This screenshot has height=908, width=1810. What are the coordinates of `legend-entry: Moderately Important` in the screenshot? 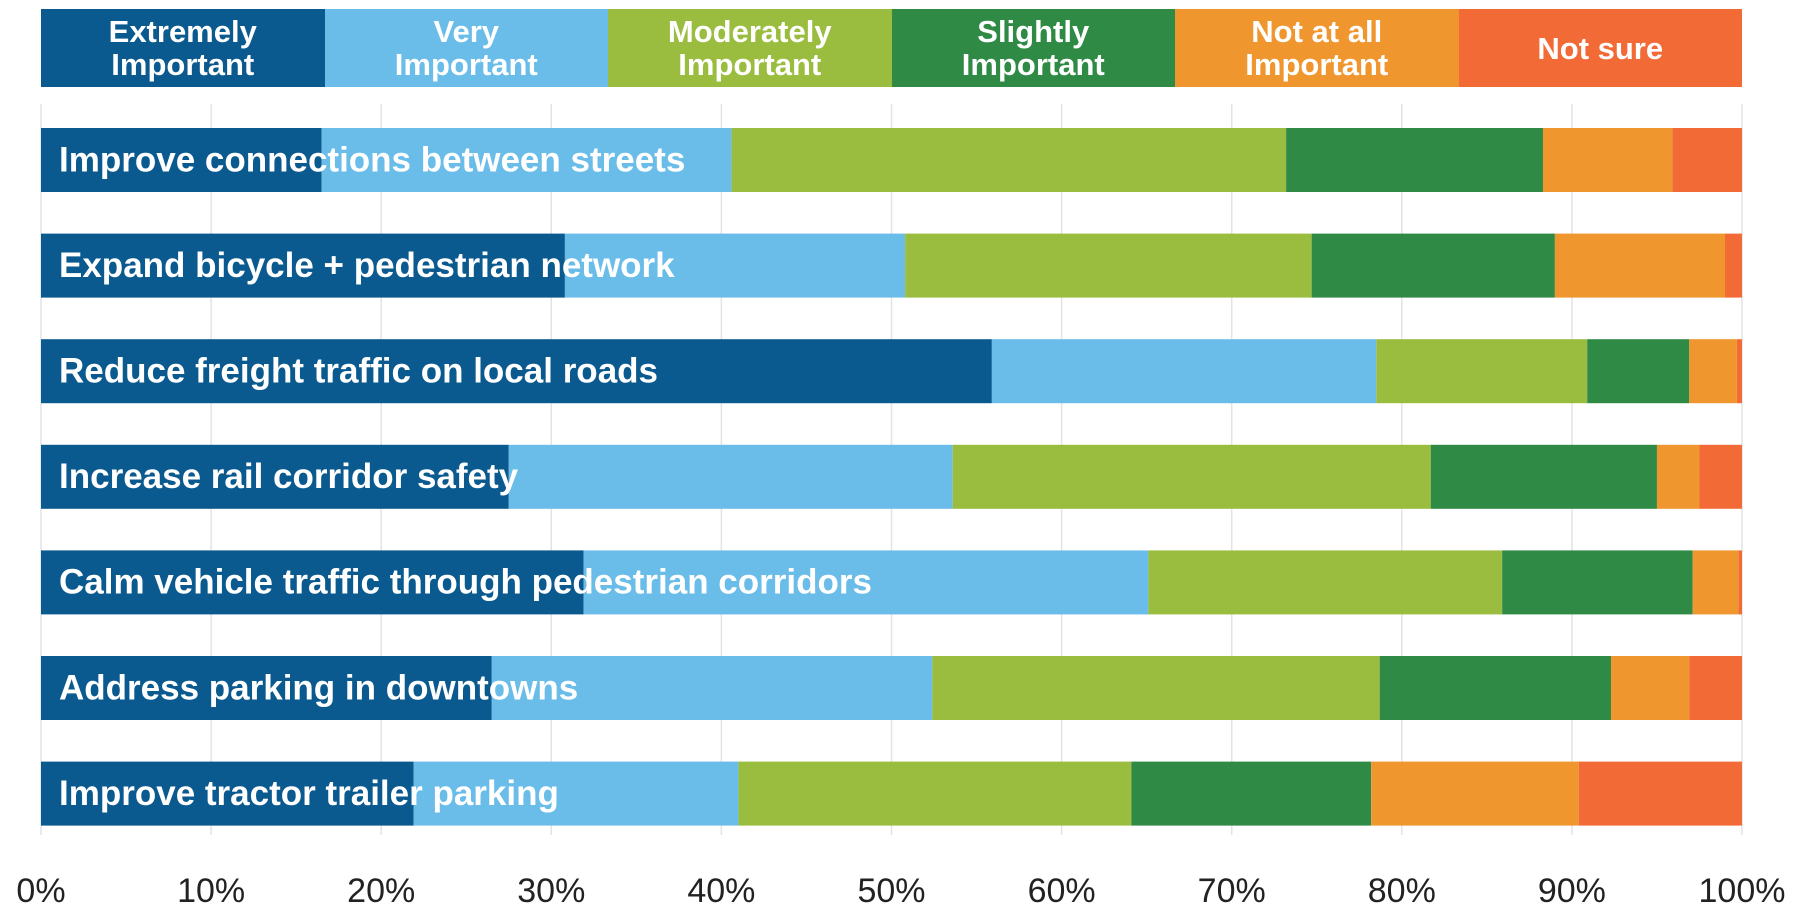 It's located at (750, 48).